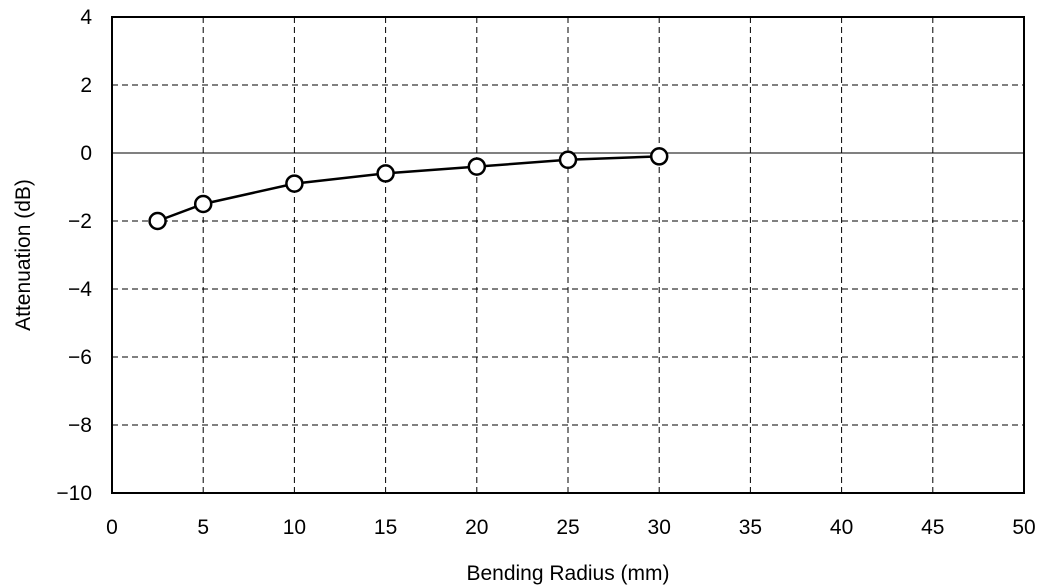 The width and height of the screenshot is (1044, 587). I want to click on x-tick-label: 35, so click(750, 527).